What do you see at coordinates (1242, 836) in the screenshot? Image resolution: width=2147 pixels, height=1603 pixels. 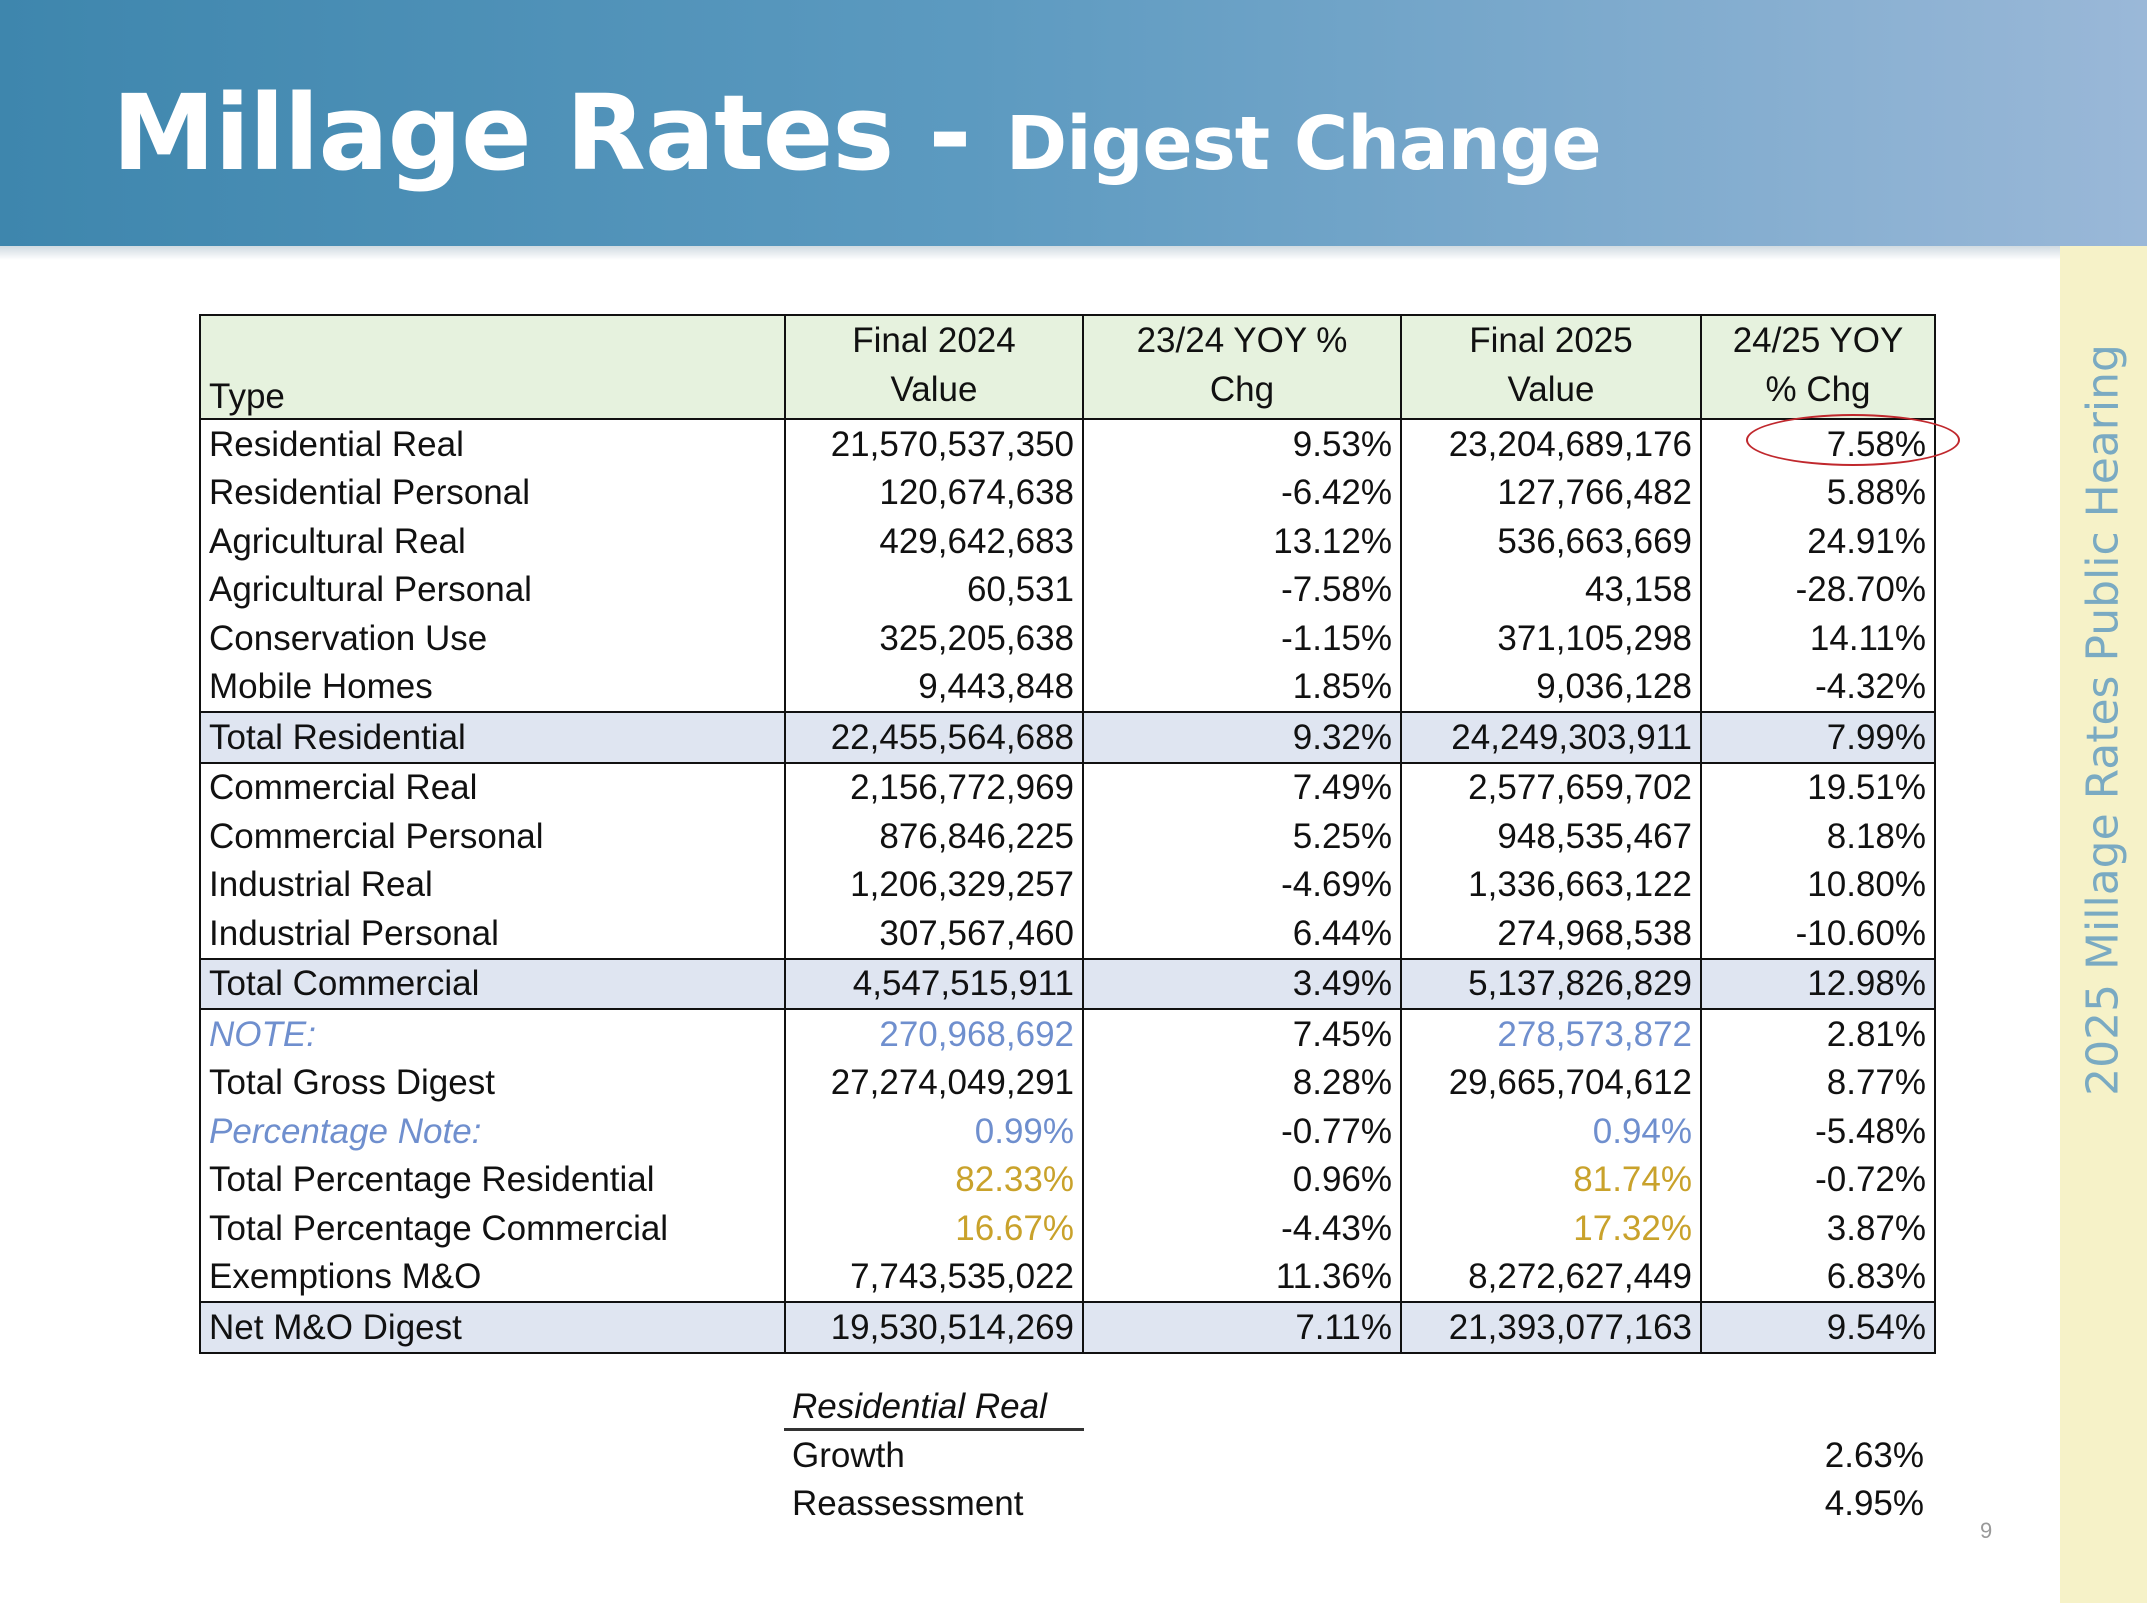 I see `row-change-2324: 5.25%` at bounding box center [1242, 836].